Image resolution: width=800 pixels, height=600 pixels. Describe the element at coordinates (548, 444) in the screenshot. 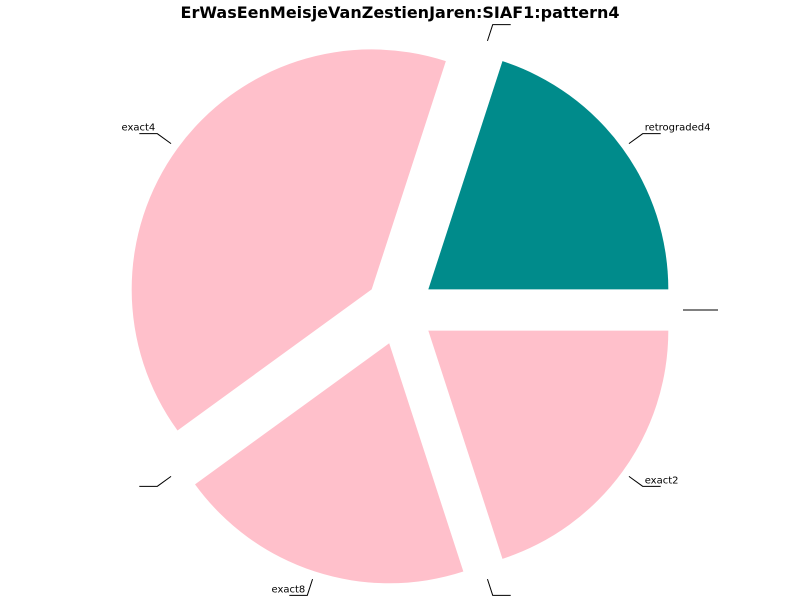

I see `pie-slice-exact2` at that location.